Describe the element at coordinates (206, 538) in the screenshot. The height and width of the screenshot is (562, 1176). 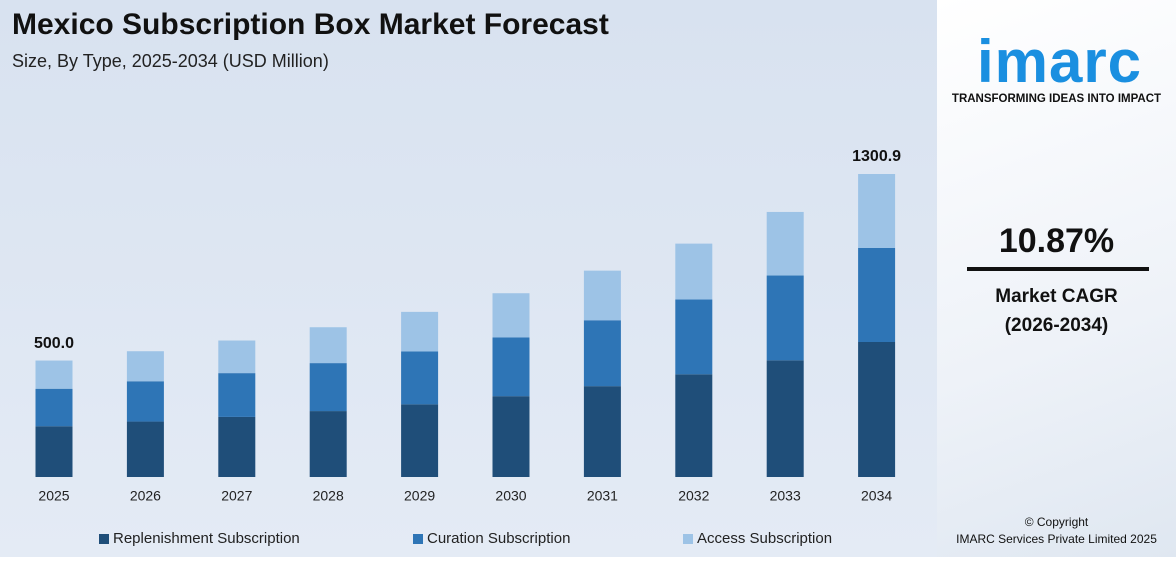
I see `legend-label: Replenishment Subscription` at that location.